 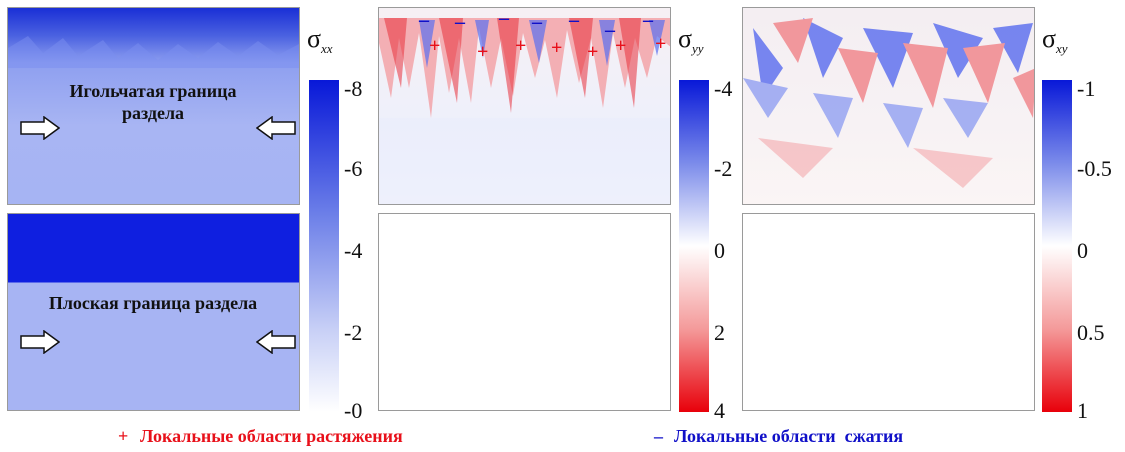 I want to click on panel-syy-needle: – – – – – – – + + + + + + +, so click(x=524, y=106).